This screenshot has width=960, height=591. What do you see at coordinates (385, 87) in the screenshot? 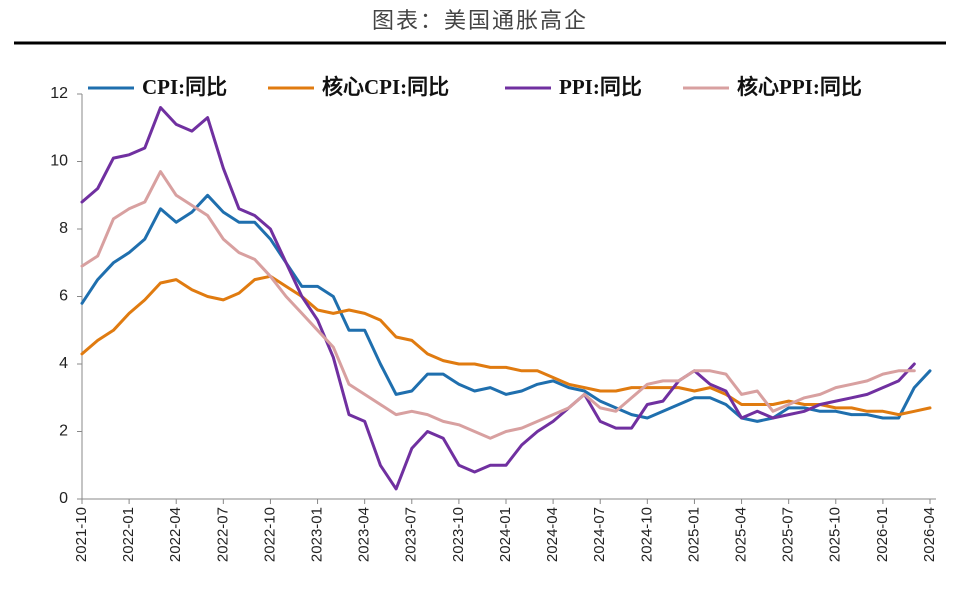
I see `legend-label: 核心CPI:同比` at bounding box center [385, 87].